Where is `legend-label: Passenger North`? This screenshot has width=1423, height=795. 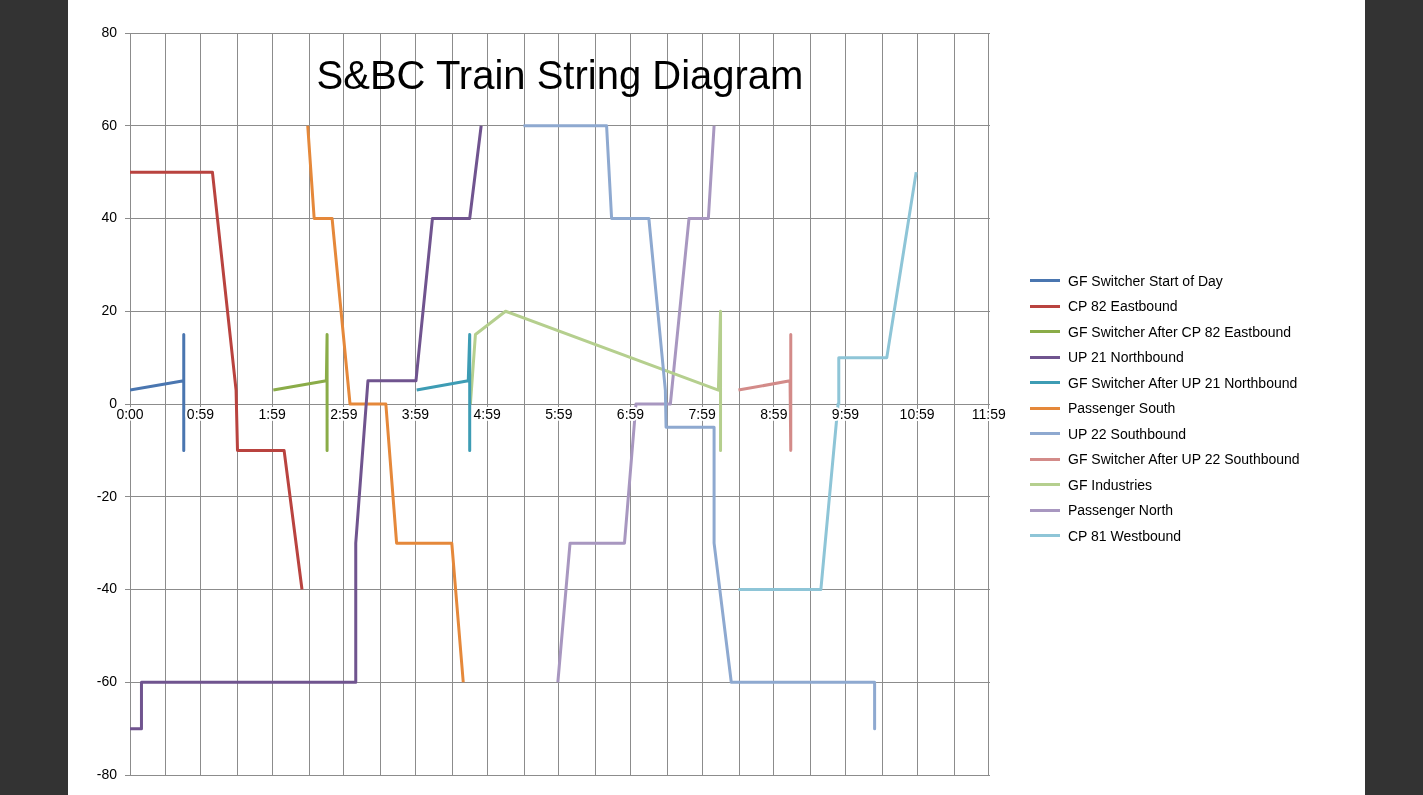
legend-label: Passenger North is located at coordinates (1121, 510).